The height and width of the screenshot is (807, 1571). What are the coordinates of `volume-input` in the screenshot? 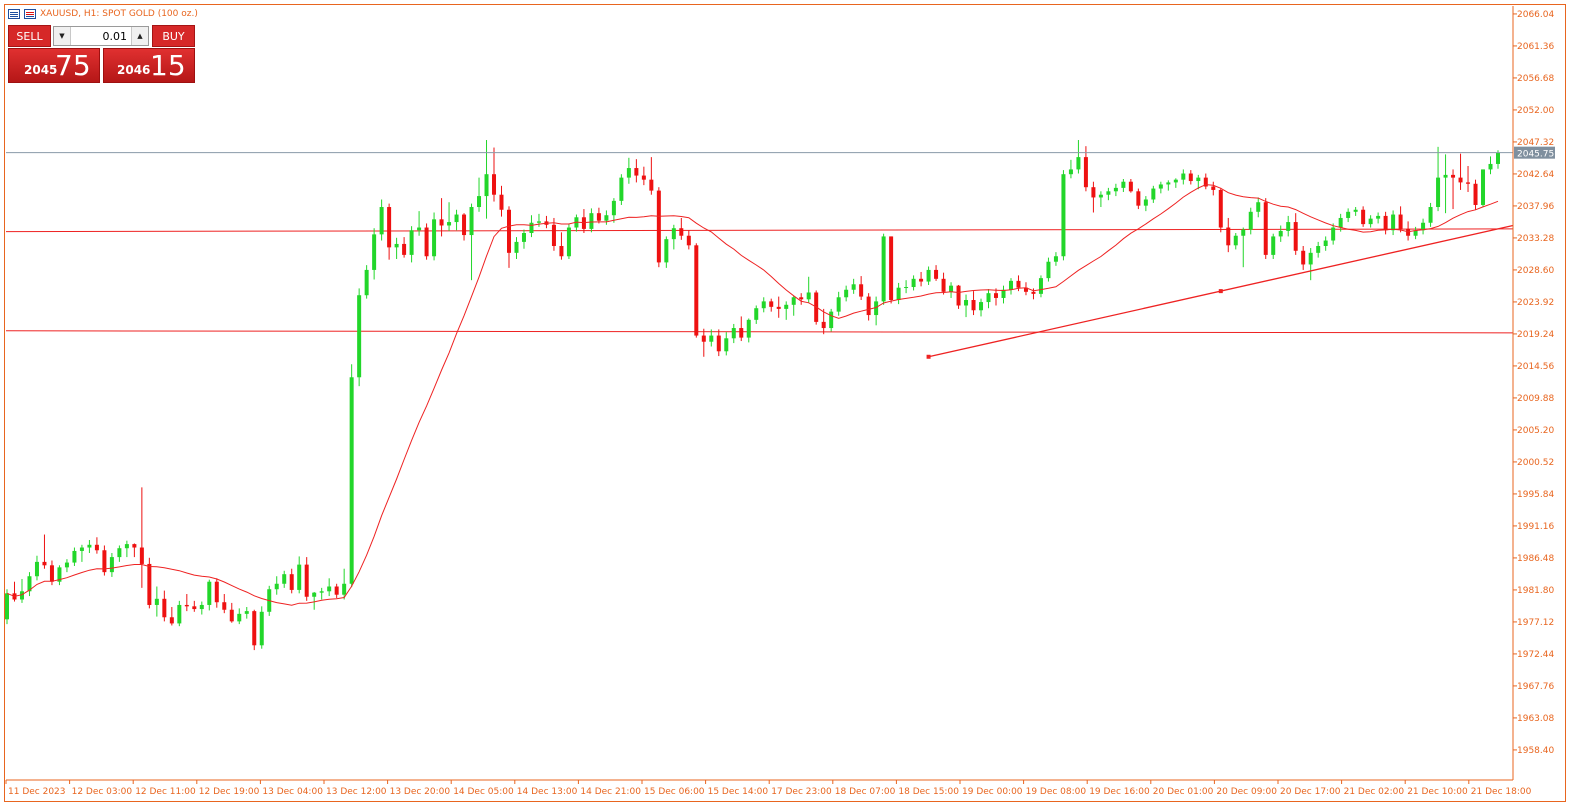 It's located at (101, 36).